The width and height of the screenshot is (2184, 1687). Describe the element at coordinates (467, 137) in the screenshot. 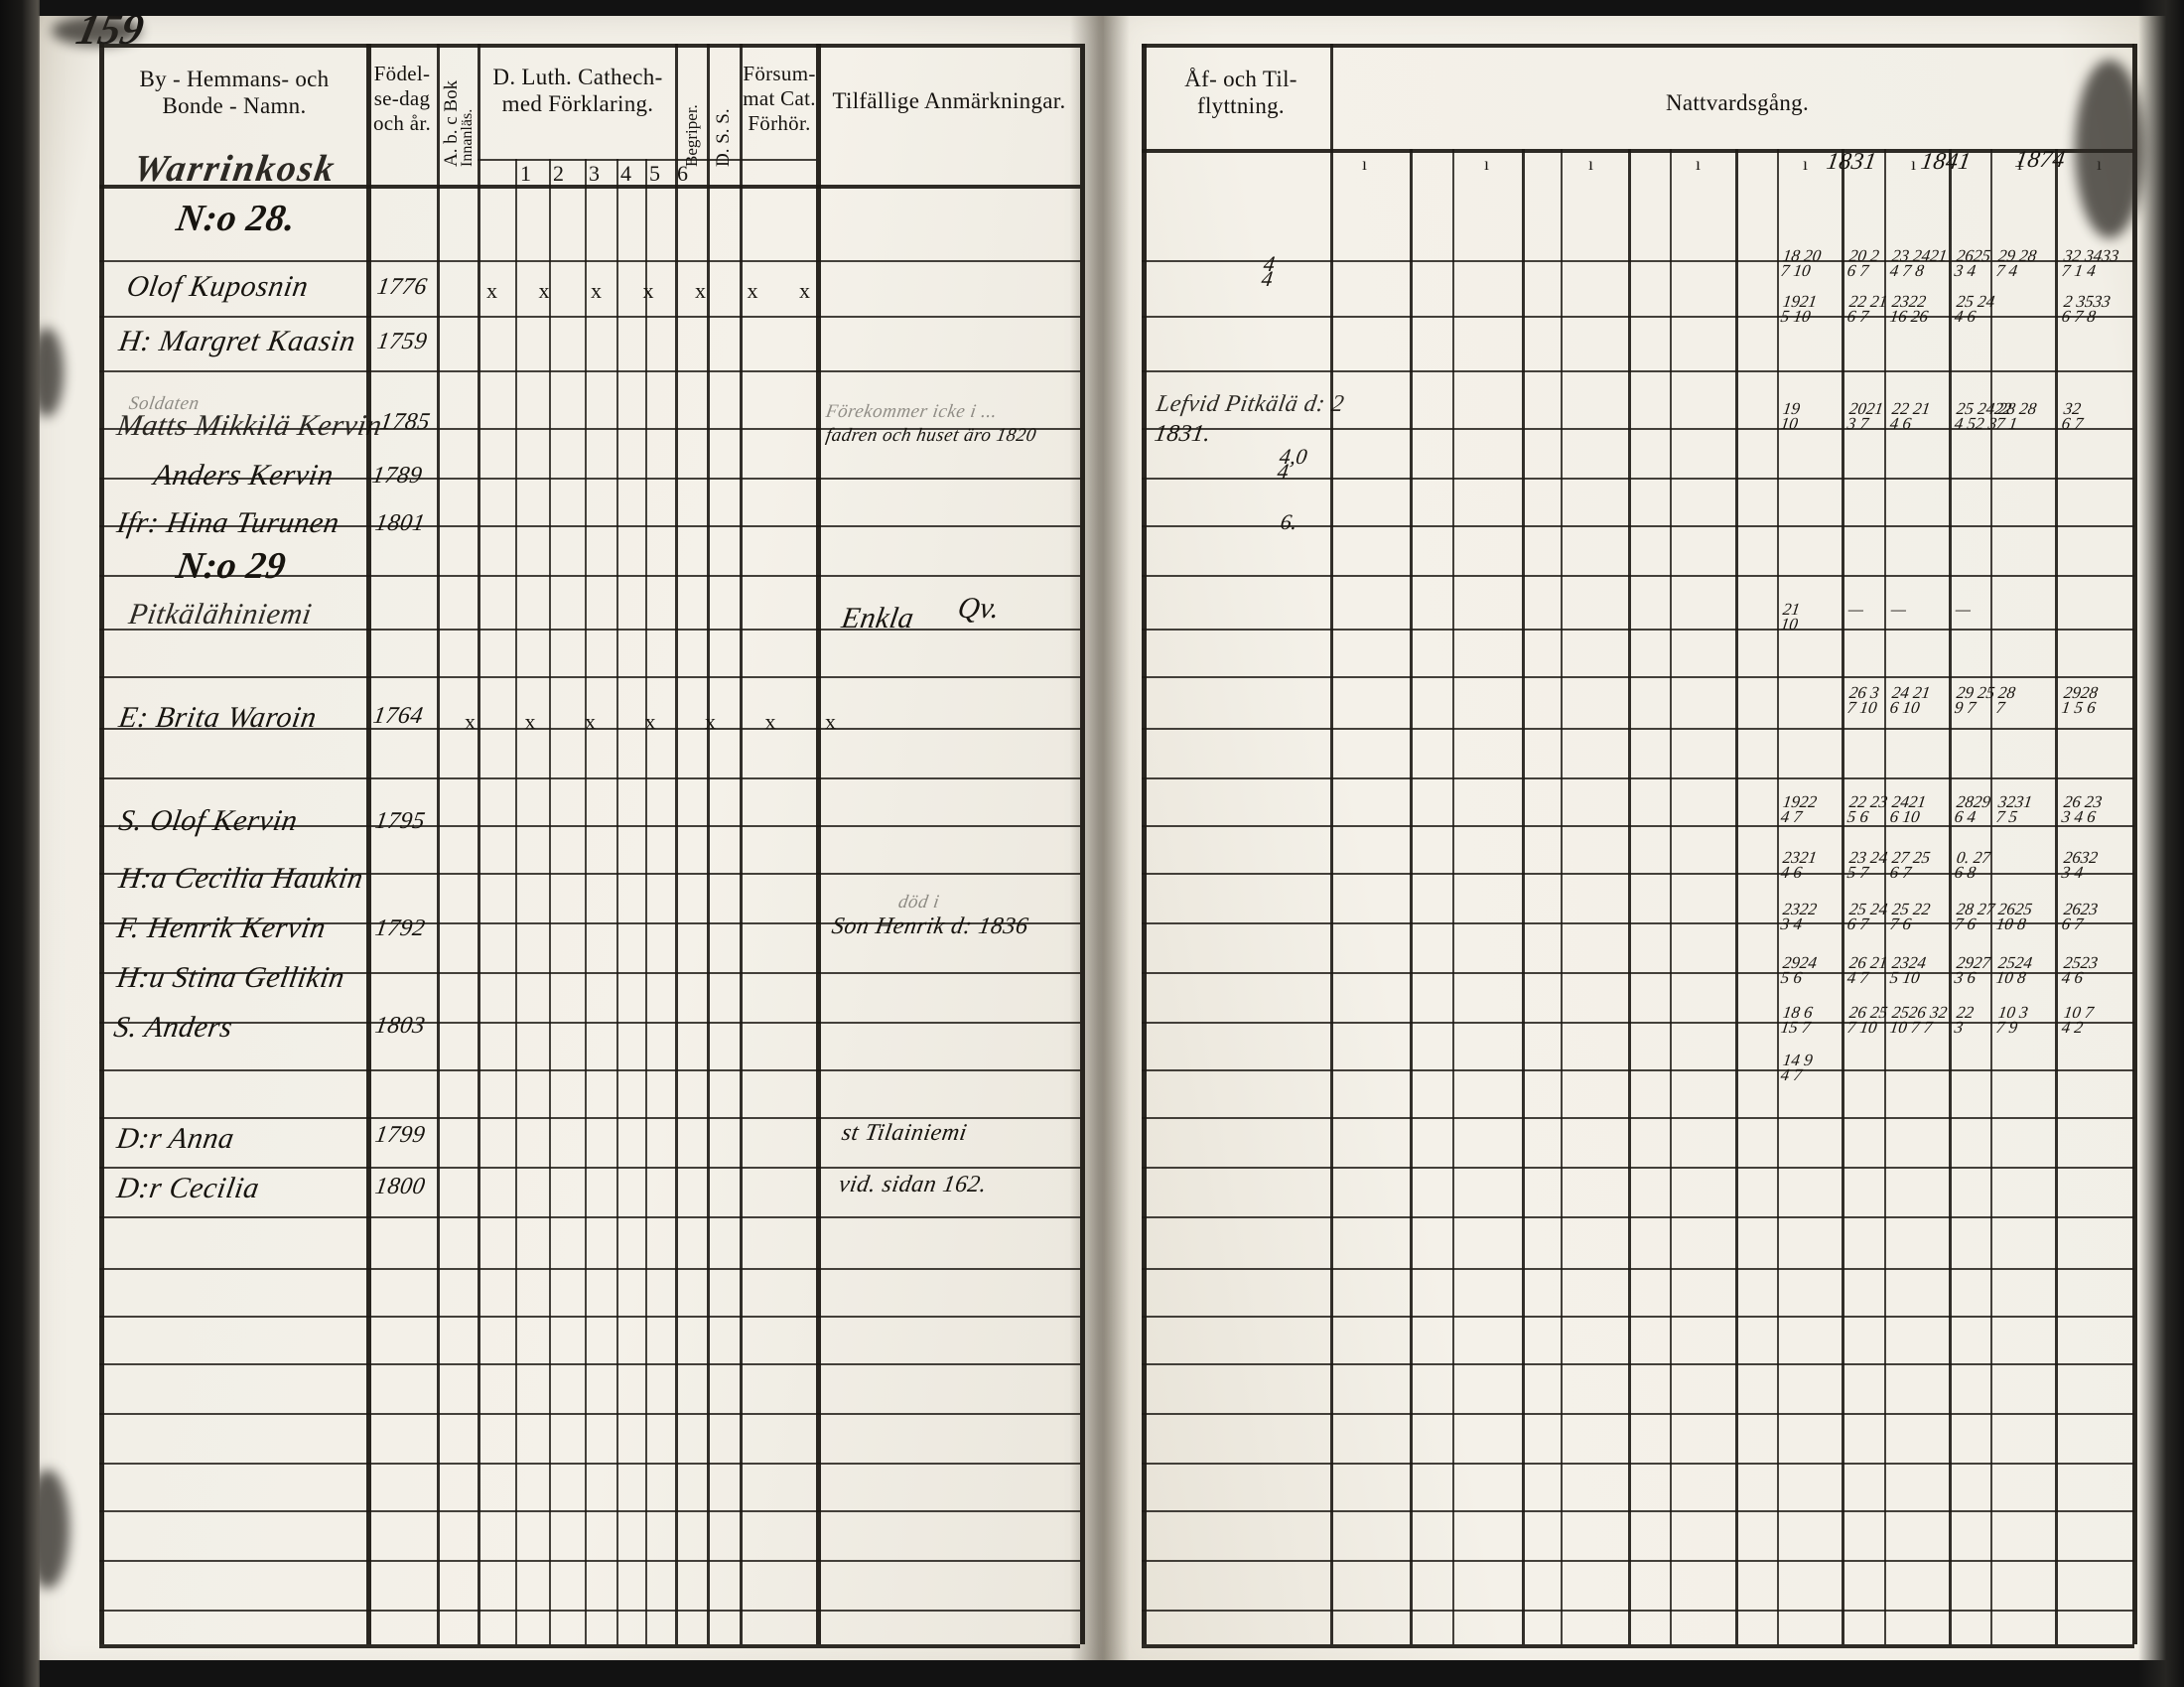

I see `column-header-innanlas: Innanläs.` at that location.